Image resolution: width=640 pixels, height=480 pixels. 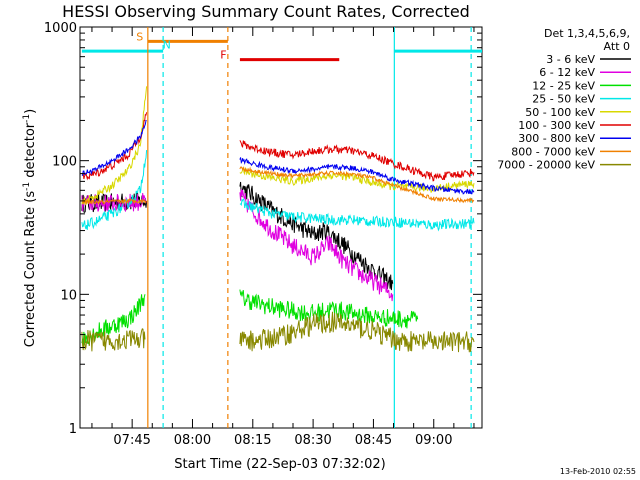 I want to click on flag-markers: S N F, so click(x=181, y=46).